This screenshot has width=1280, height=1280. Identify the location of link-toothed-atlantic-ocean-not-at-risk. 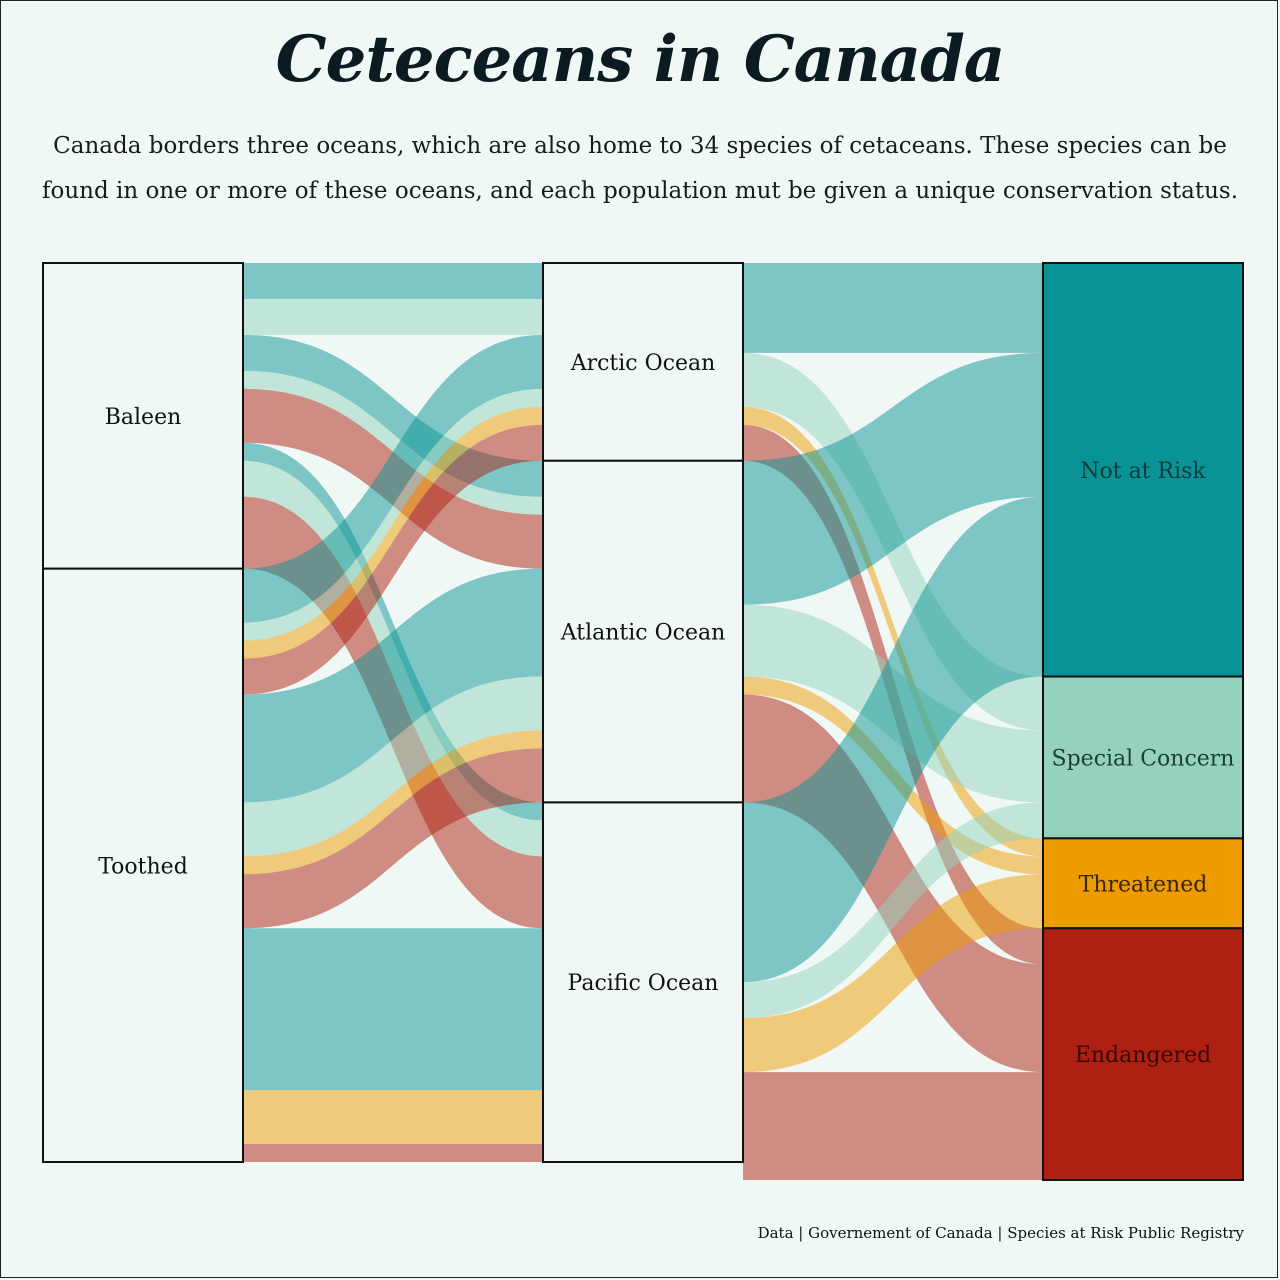
(393, 685).